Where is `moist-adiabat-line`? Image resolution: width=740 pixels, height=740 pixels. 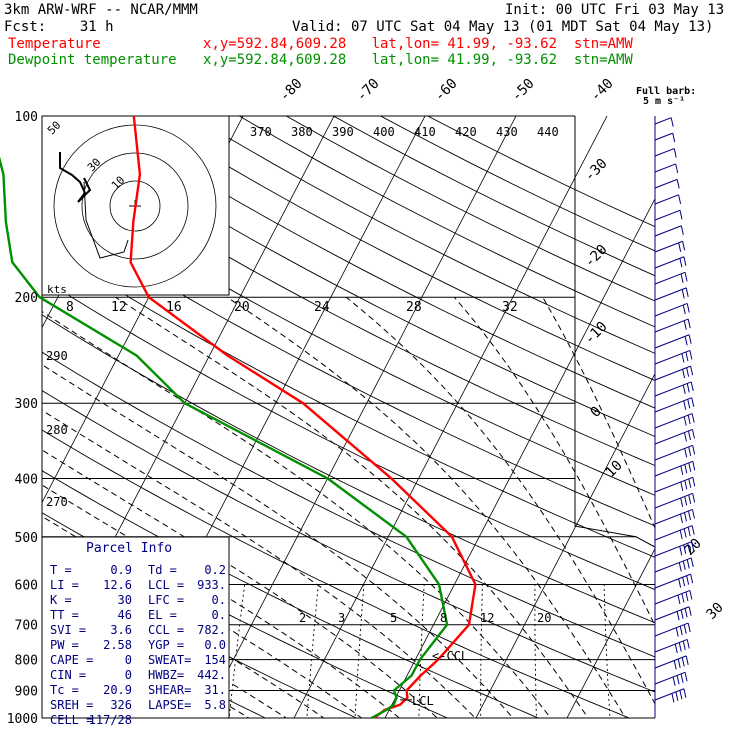
moist-adiabat-line is located at coordinates (554, 461).